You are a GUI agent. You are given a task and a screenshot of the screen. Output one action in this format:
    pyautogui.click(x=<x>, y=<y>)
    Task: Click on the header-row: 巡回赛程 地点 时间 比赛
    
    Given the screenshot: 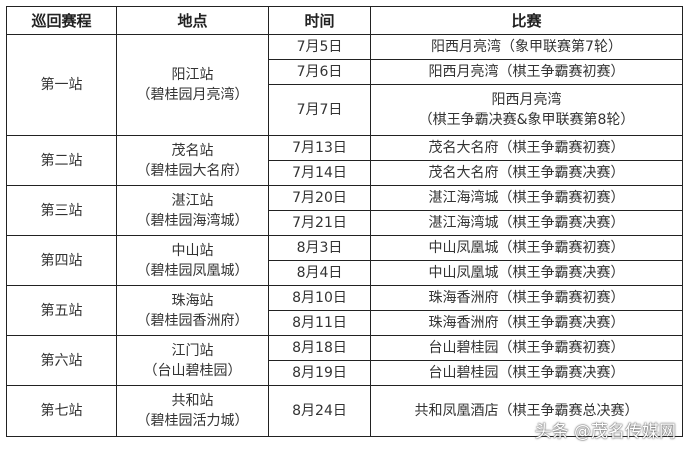 What is the action you would take?
    pyautogui.click(x=344, y=20)
    